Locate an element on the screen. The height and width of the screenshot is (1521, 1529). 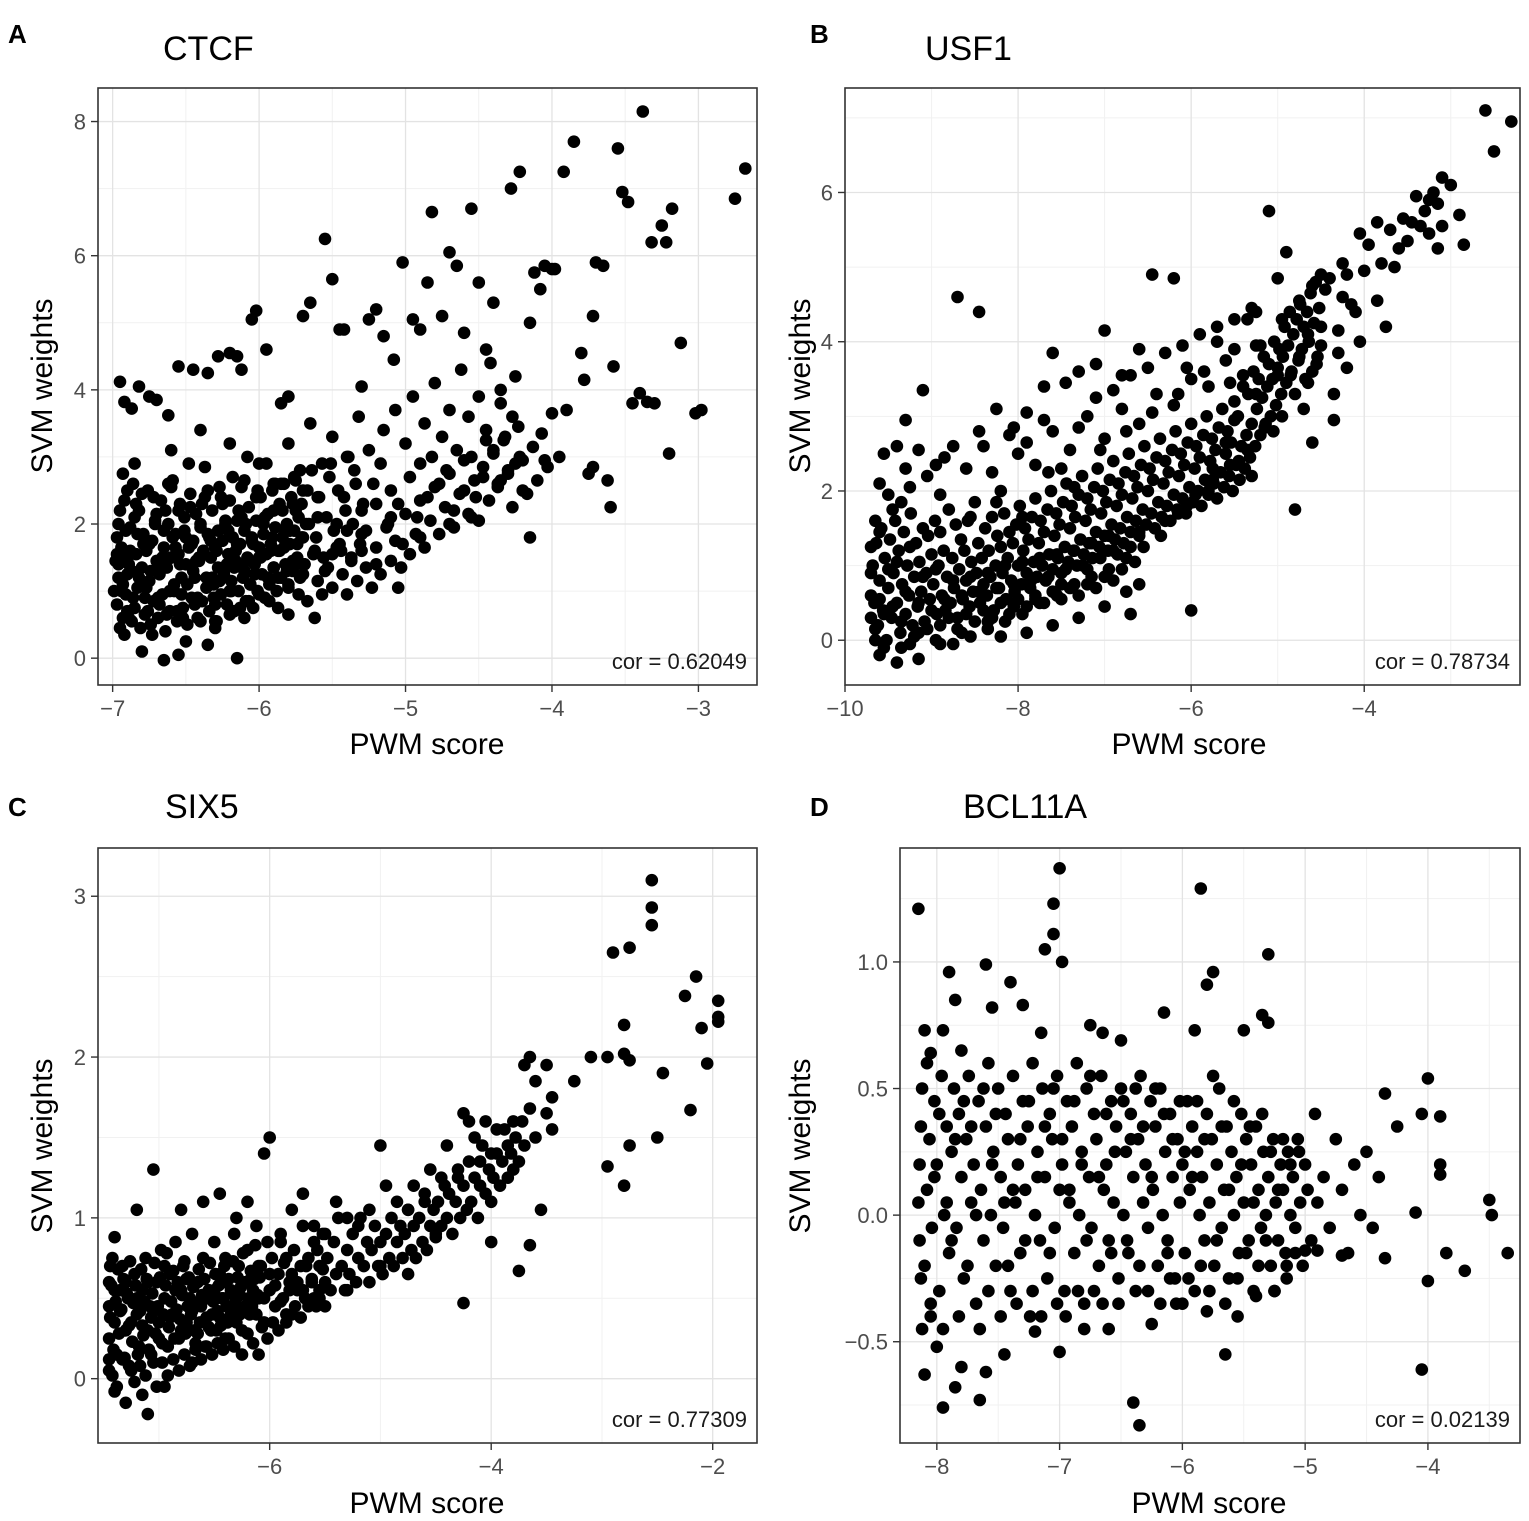
panel-c-x-axis-title: PWM score is located at coordinates (426, 1503).